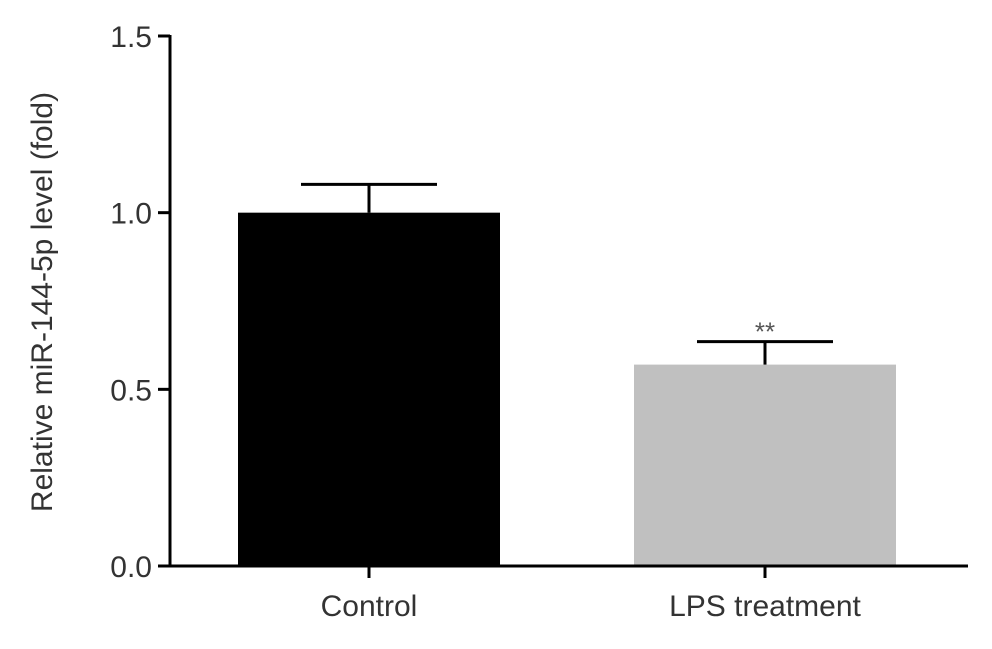 The image size is (992, 649). Describe the element at coordinates (131, 567) in the screenshot. I see `y-tick-label: 0.0` at that location.